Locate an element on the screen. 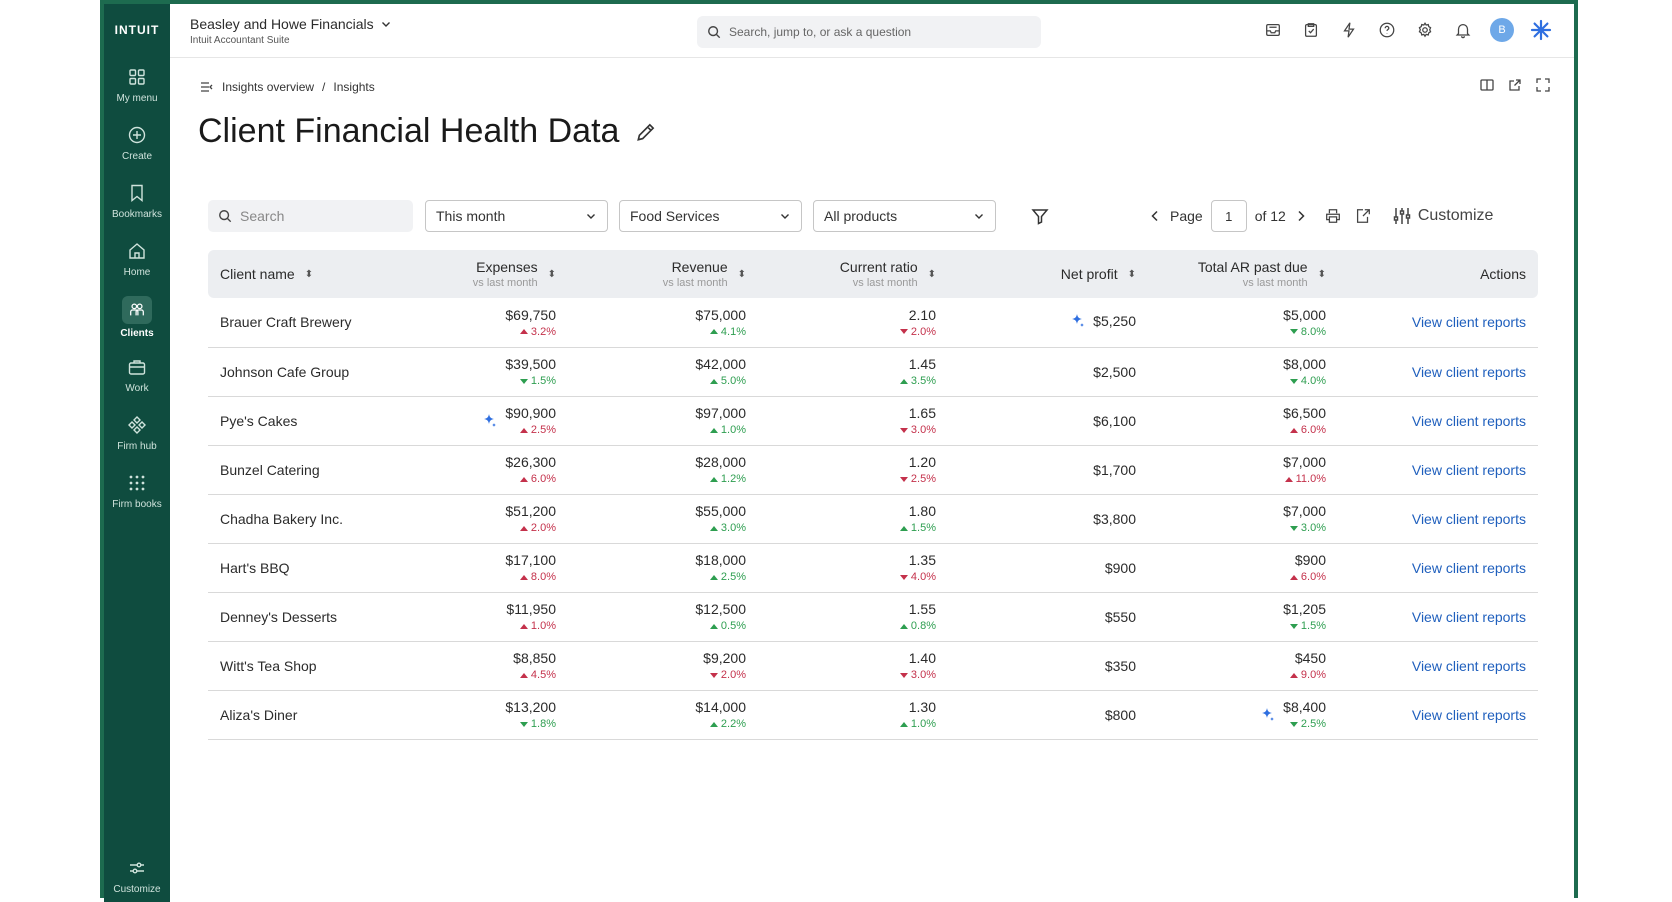 This screenshot has height=902, width=1672. page-label: Page is located at coordinates (1186, 216).